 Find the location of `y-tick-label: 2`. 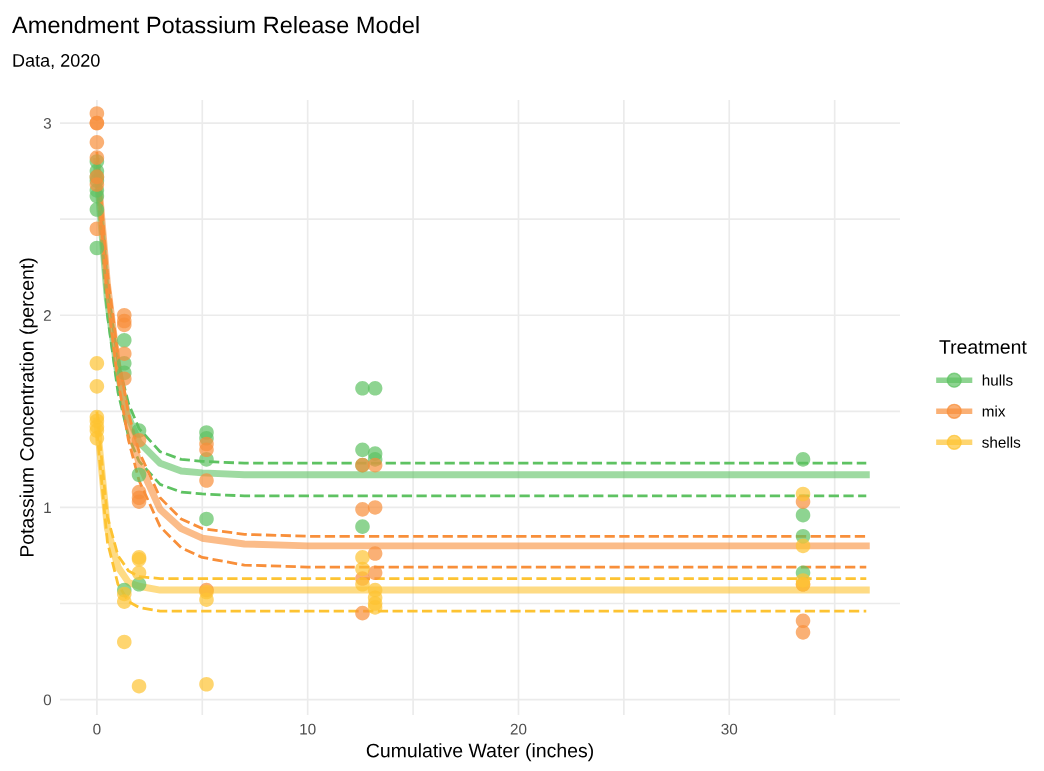

y-tick-label: 2 is located at coordinates (47, 315).